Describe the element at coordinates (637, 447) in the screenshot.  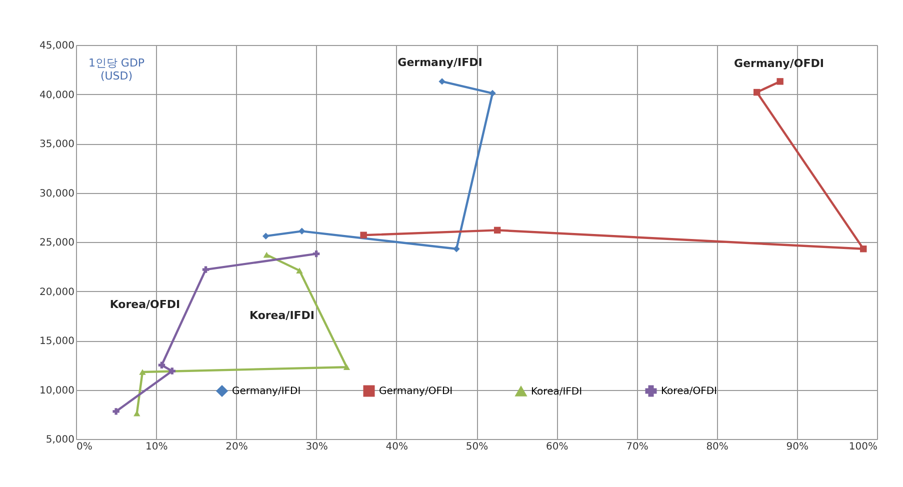
I see `x-tick-label: 70%` at that location.